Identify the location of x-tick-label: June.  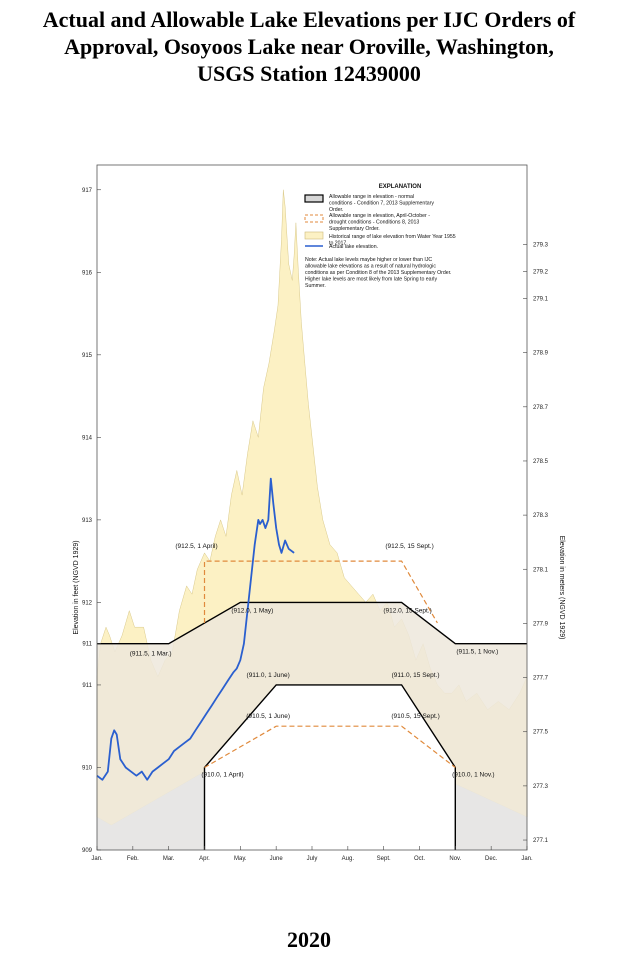
(277, 859).